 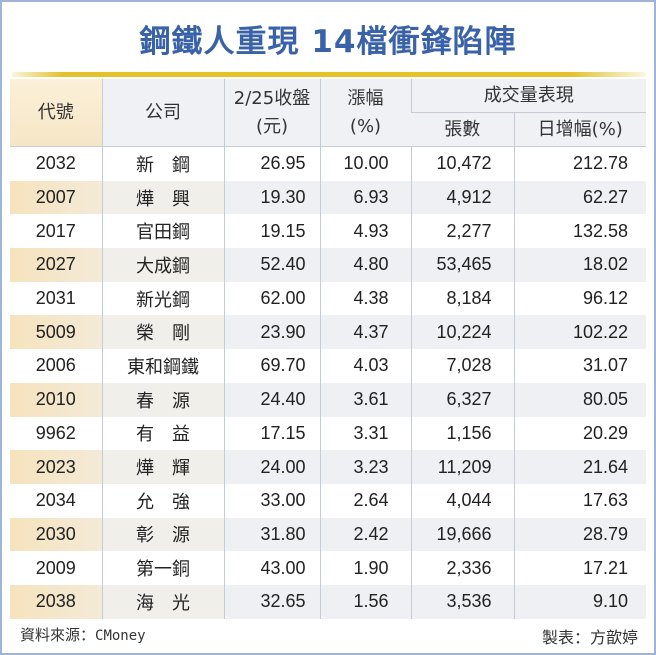 What do you see at coordinates (365, 500) in the screenshot?
I see `cell-change: 2.64` at bounding box center [365, 500].